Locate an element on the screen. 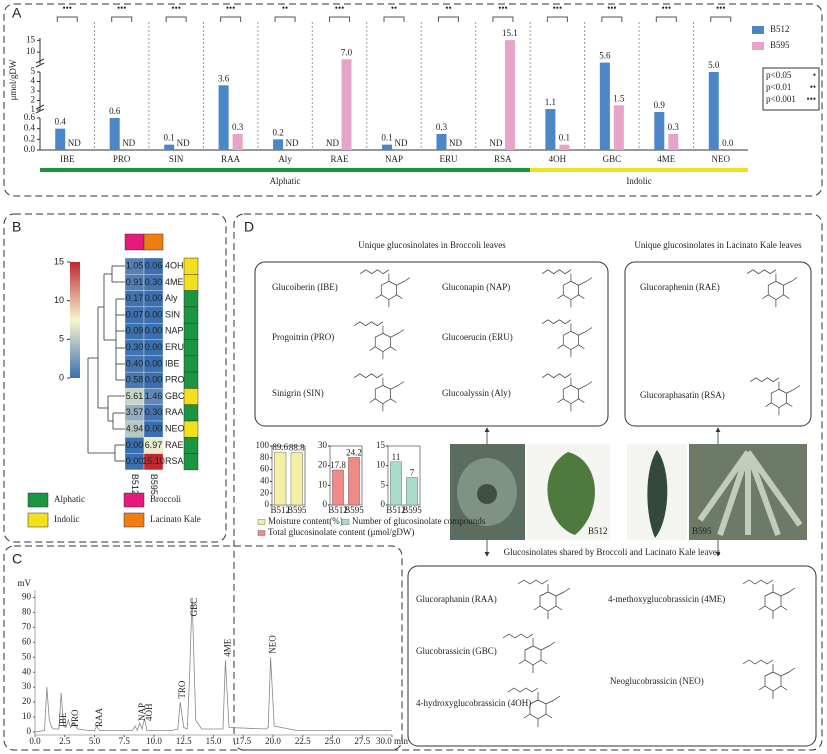 The height and width of the screenshot is (754, 827). y-tick-label: 60 is located at coordinates (27, 641).